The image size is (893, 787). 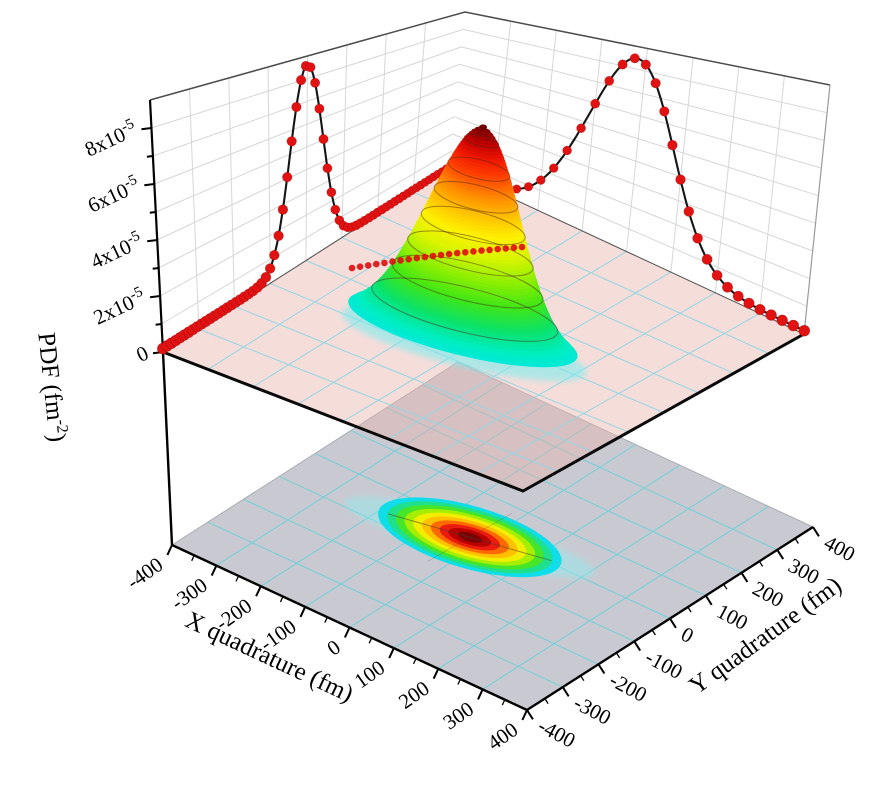 I want to click on y-tick-label: -200, so click(x=628, y=687).